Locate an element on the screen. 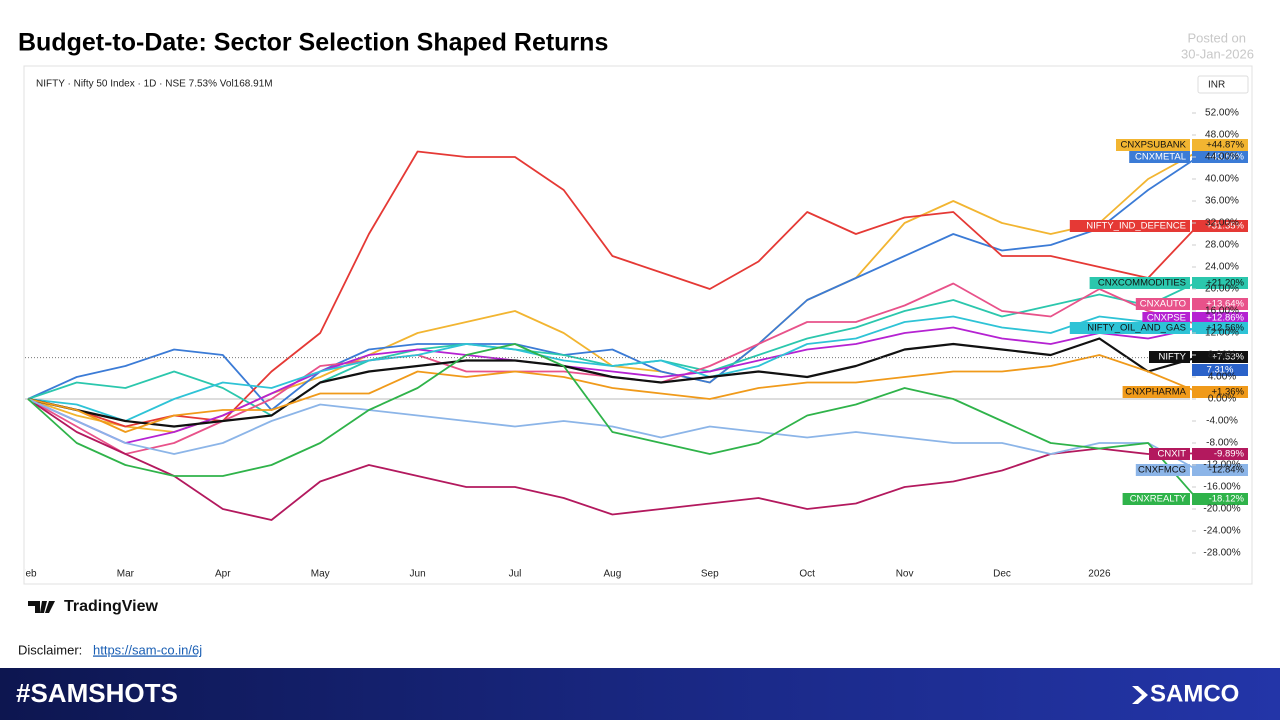  y-tick-label: 12.00% is located at coordinates (1222, 333).